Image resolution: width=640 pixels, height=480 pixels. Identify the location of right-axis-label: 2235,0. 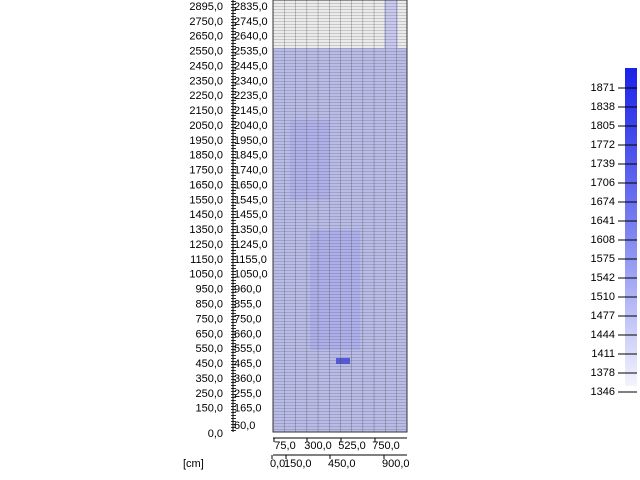
(251, 96).